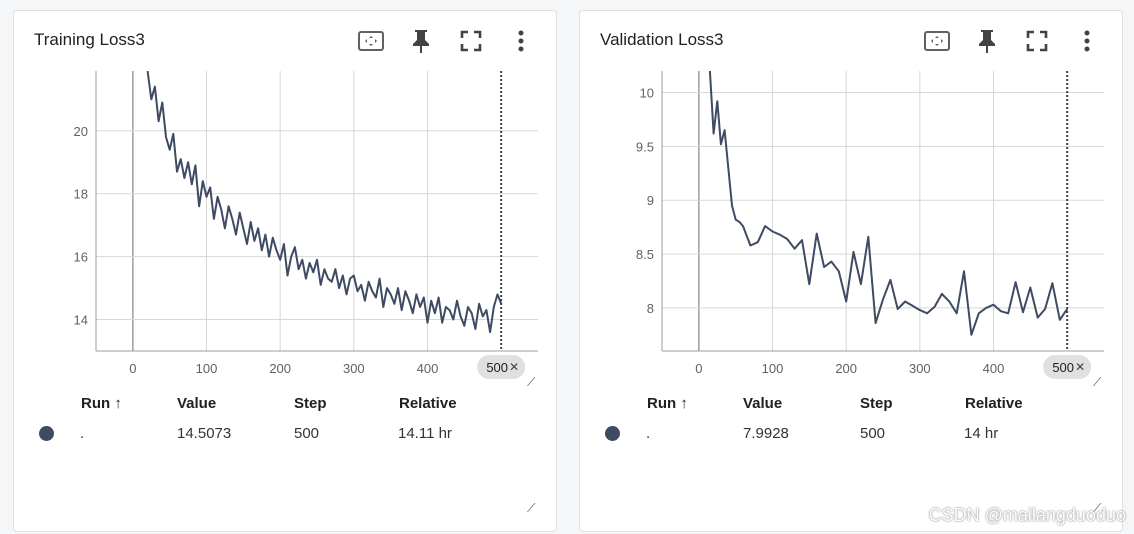 The width and height of the screenshot is (1134, 534). What do you see at coordinates (204, 433) in the screenshot?
I see `run-value: 14.5073` at bounding box center [204, 433].